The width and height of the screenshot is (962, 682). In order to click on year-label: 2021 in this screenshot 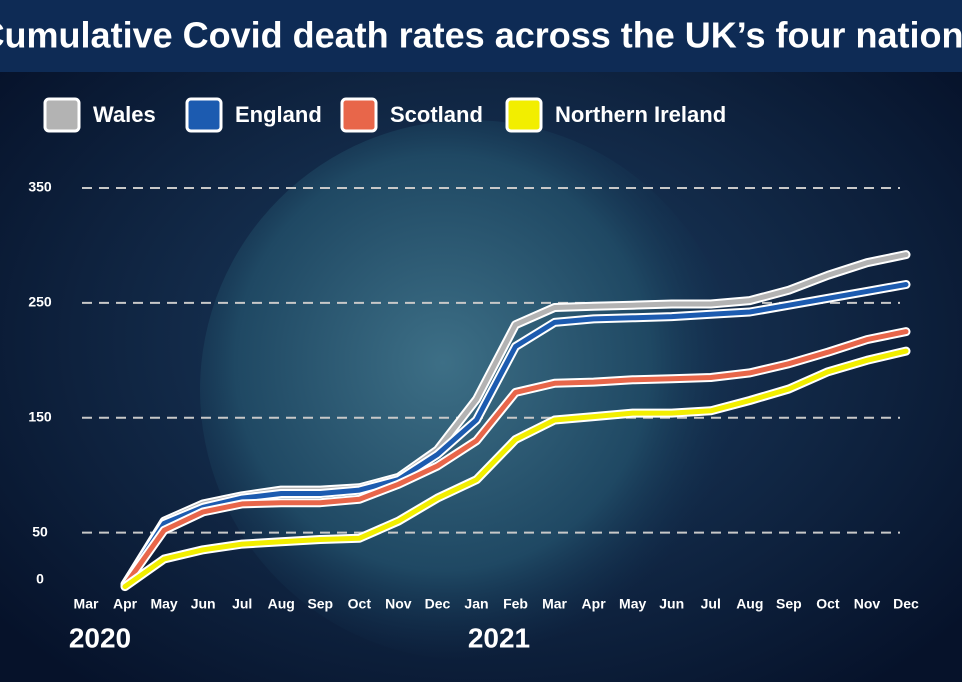, I will do `click(499, 637)`.